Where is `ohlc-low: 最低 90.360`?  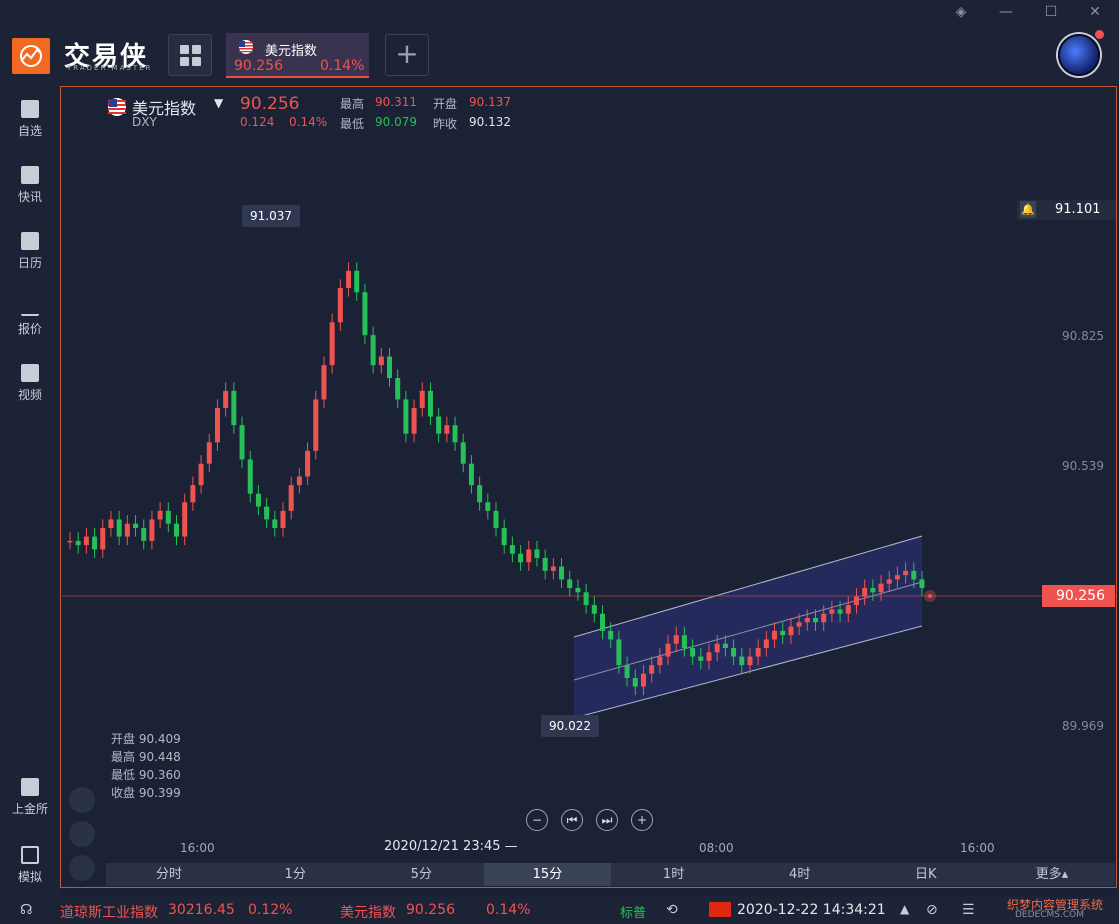
ohlc-low: 最低 90.360 is located at coordinates (146, 775).